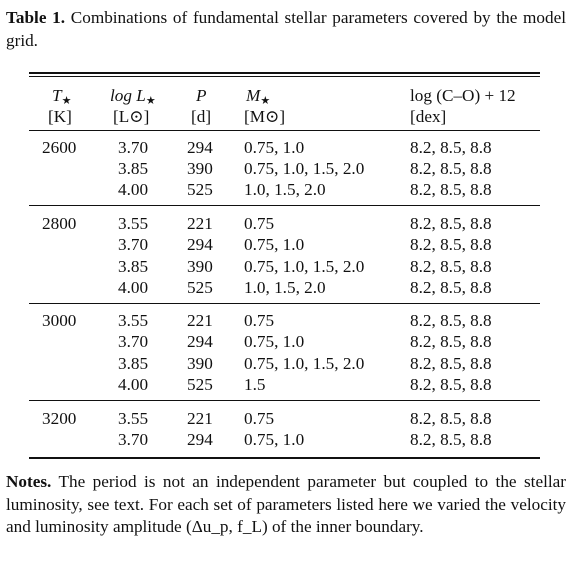 Image resolution: width=570 pixels, height=563 pixels. Describe the element at coordinates (258, 96) in the screenshot. I see `header-mass: M★` at that location.